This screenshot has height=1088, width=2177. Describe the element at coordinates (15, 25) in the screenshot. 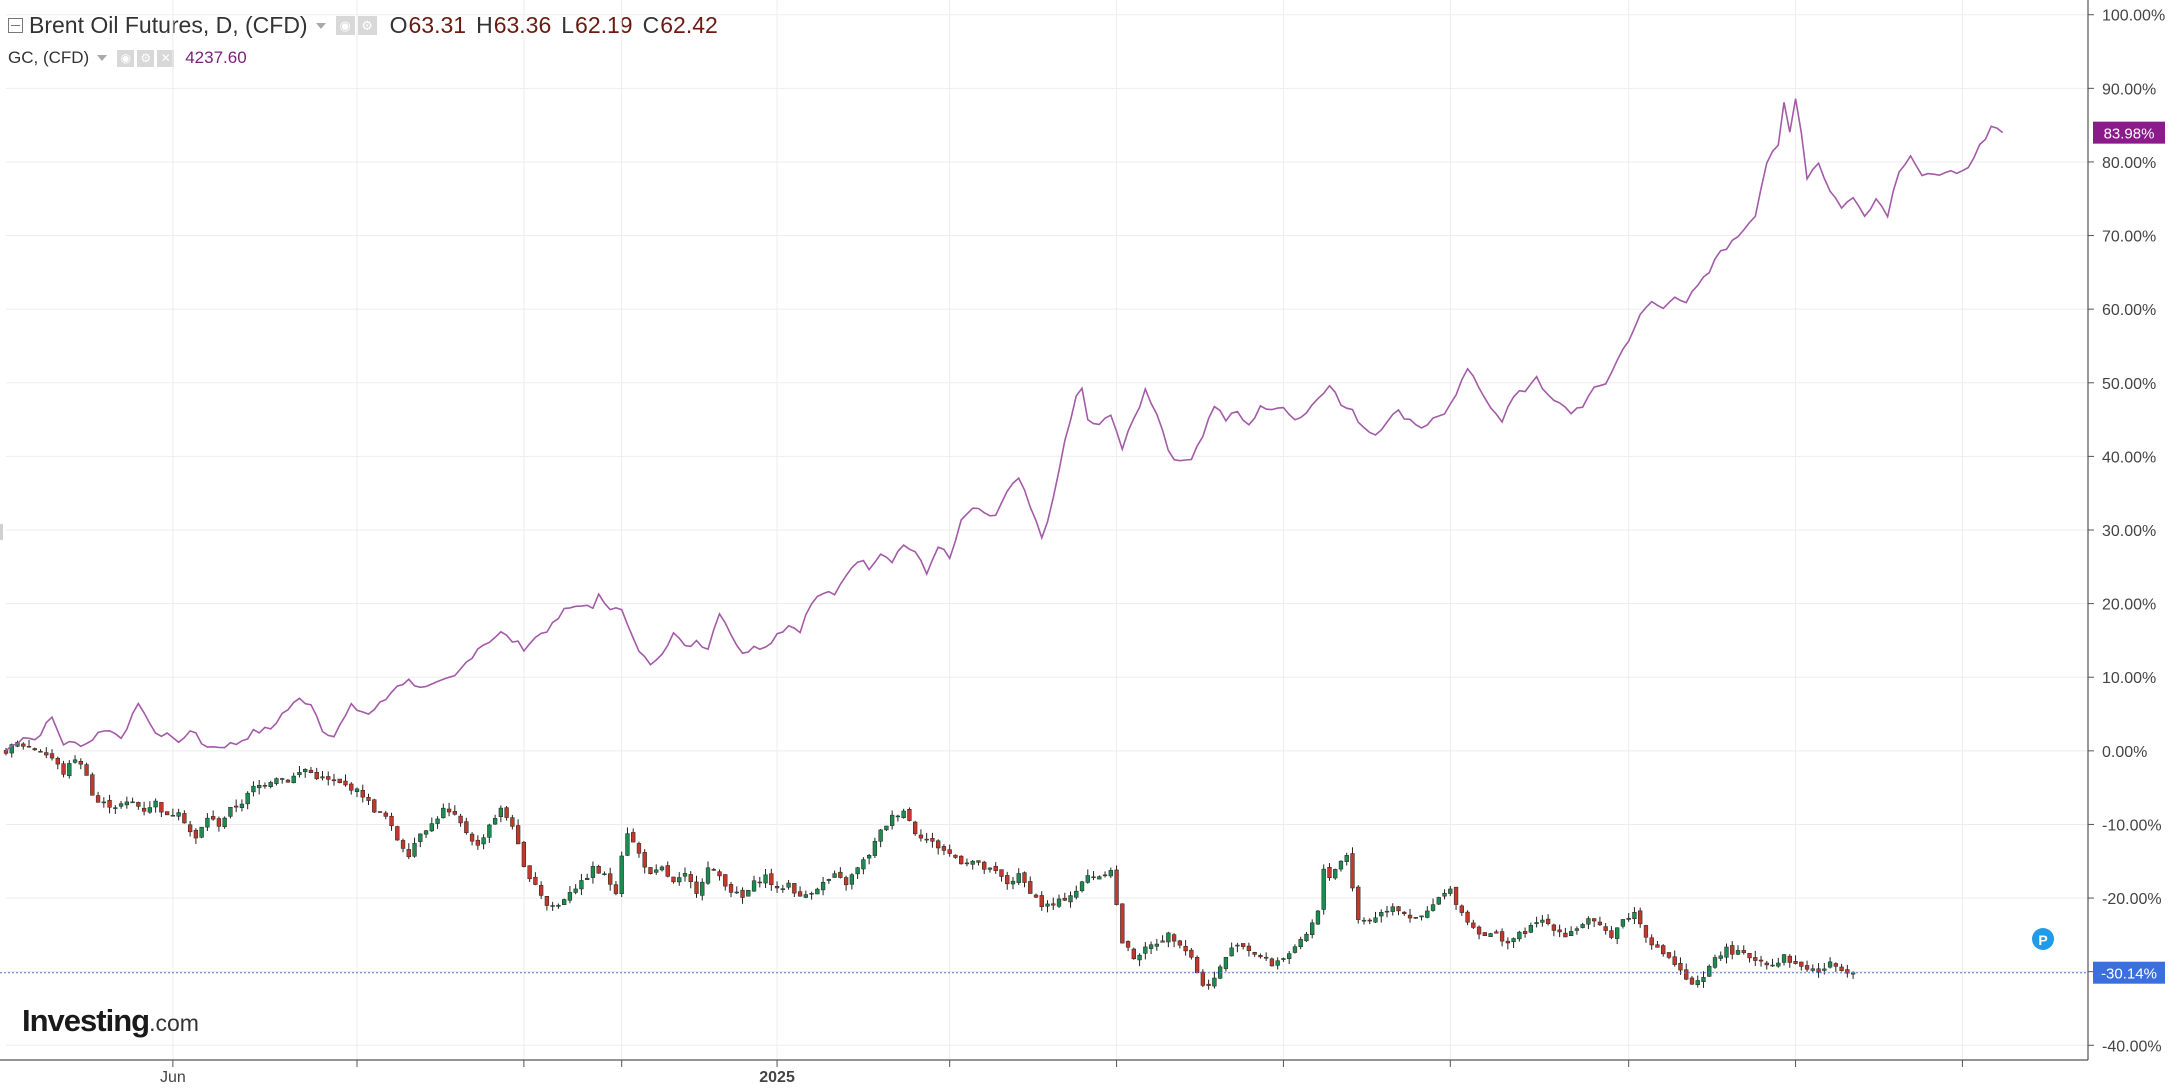

I see `collapse-icon` at that location.